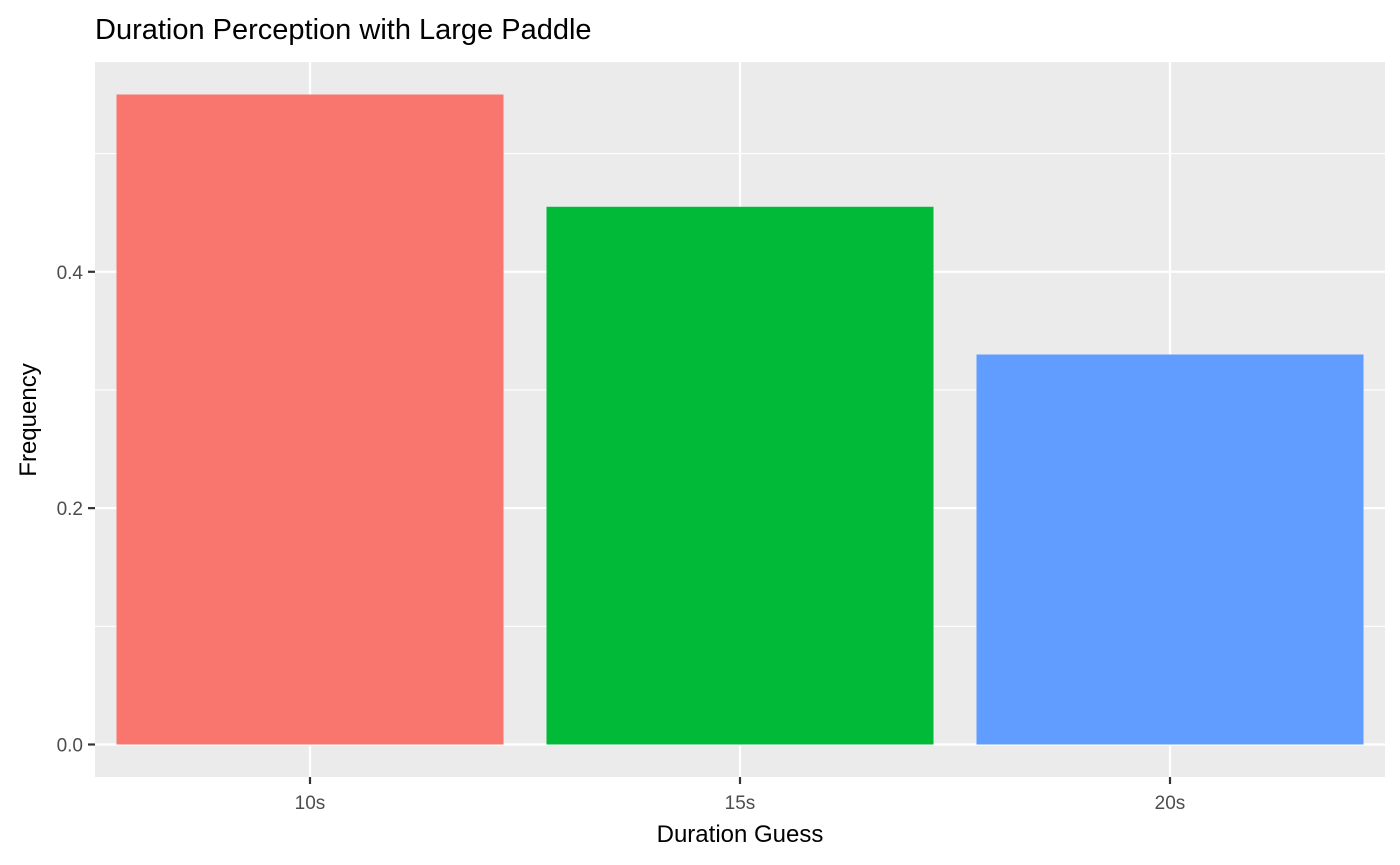  What do you see at coordinates (70, 273) in the screenshot?
I see `y-tick-label: 0.4` at bounding box center [70, 273].